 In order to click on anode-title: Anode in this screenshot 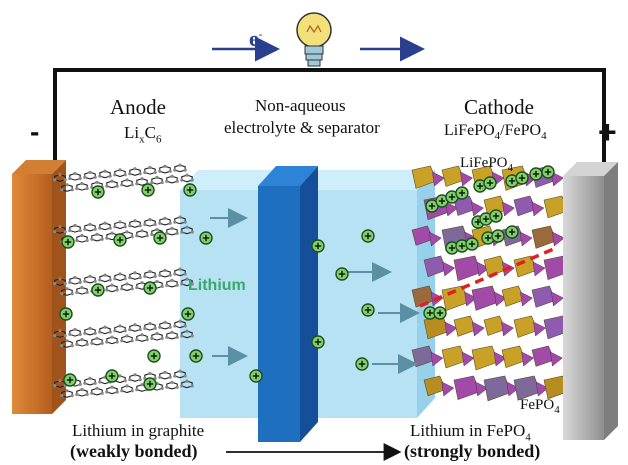, I will do `click(138, 107)`.